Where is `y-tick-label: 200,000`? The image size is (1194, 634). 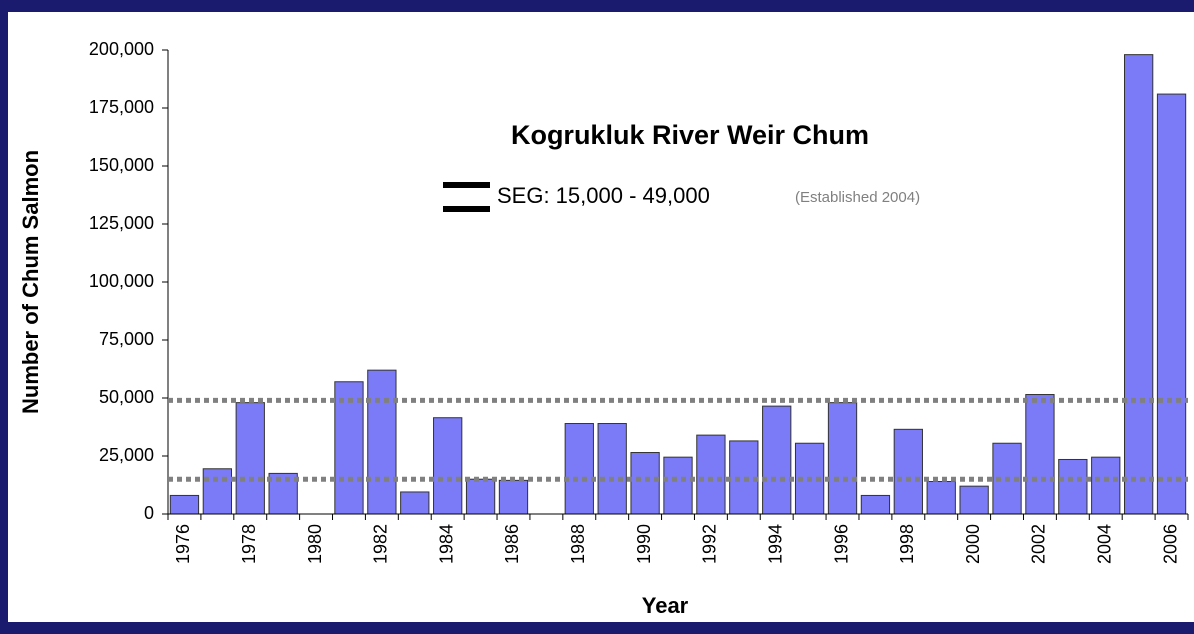
y-tick-label: 200,000 is located at coordinates (121, 49).